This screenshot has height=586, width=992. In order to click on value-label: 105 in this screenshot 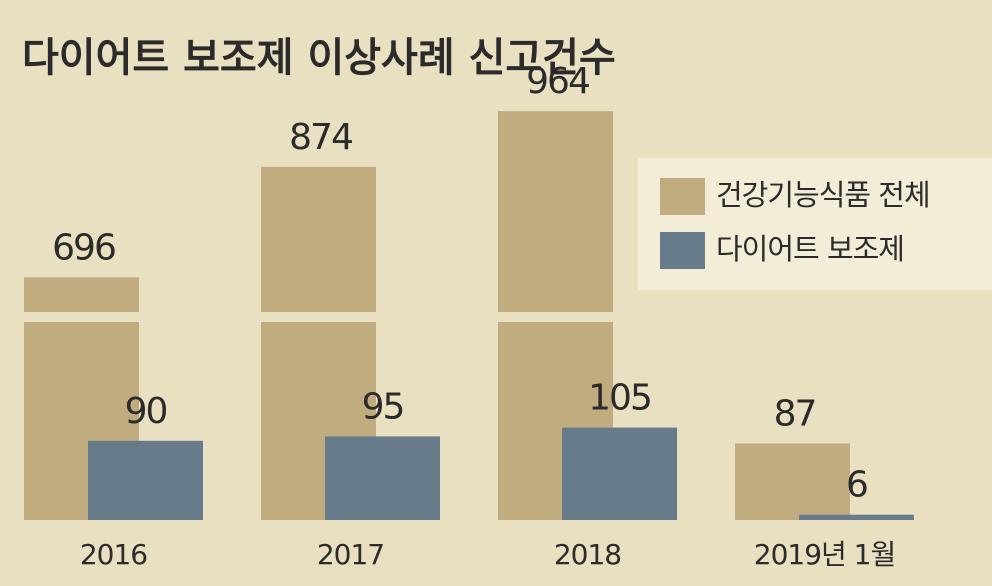, I will do `click(619, 398)`.